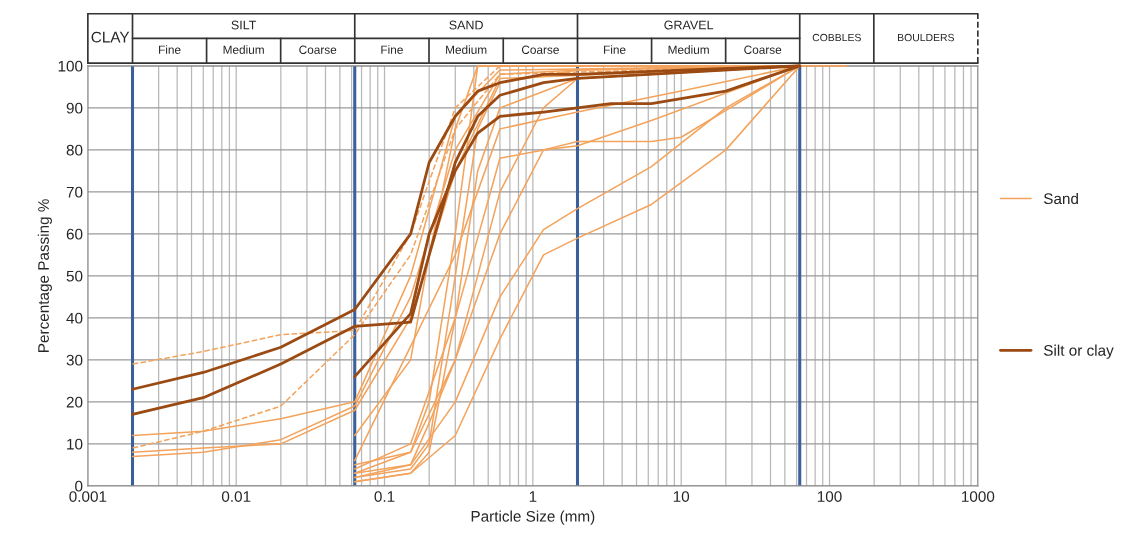 This screenshot has width=1141, height=549. What do you see at coordinates (466, 25) in the screenshot?
I see `text: SAND` at bounding box center [466, 25].